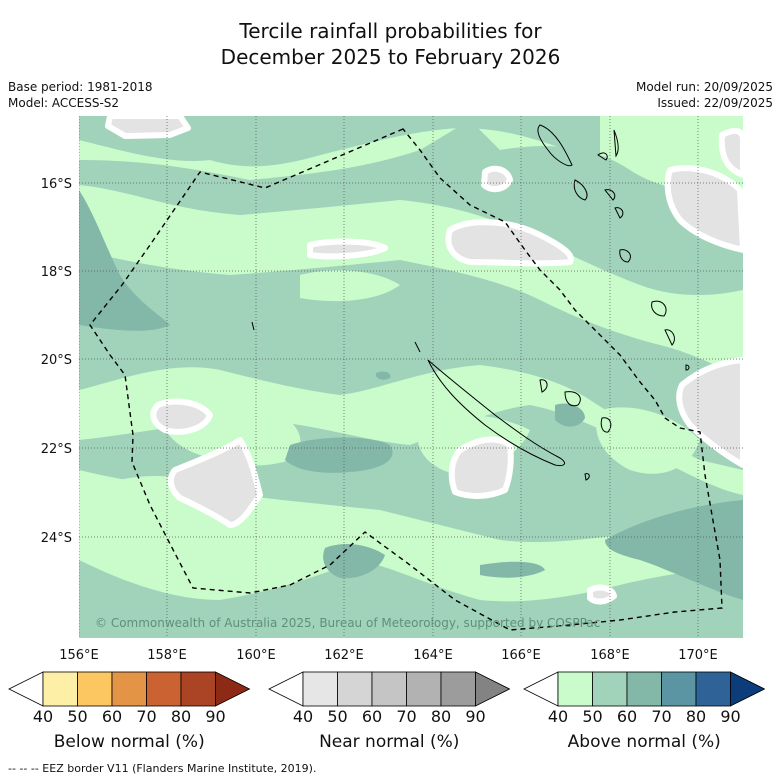  What do you see at coordinates (417, 347) in the screenshot?
I see `belep-islands` at bounding box center [417, 347].